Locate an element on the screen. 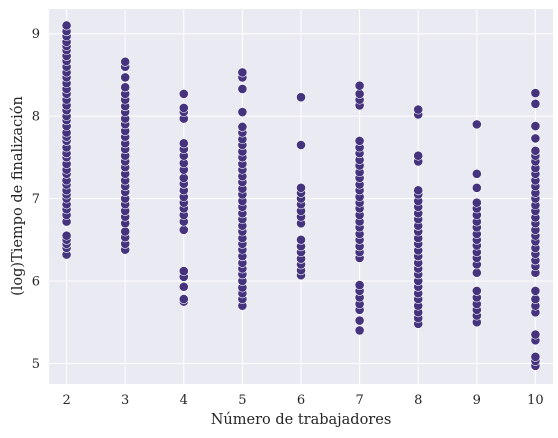  x-tick-label: 2 is located at coordinates (66, 400).